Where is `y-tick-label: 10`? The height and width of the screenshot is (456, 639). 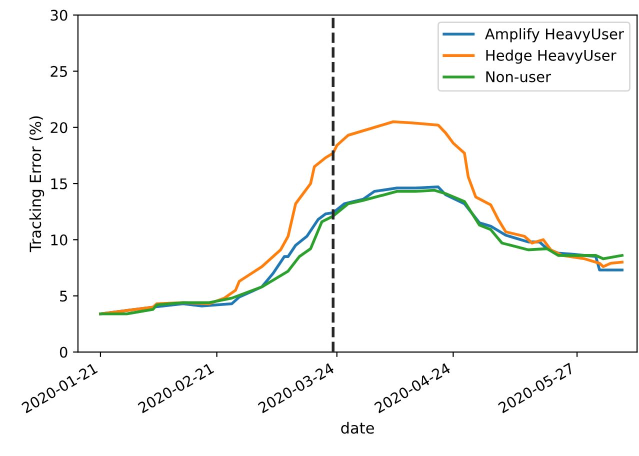
y-tick-label: 10 is located at coordinates (59, 240).